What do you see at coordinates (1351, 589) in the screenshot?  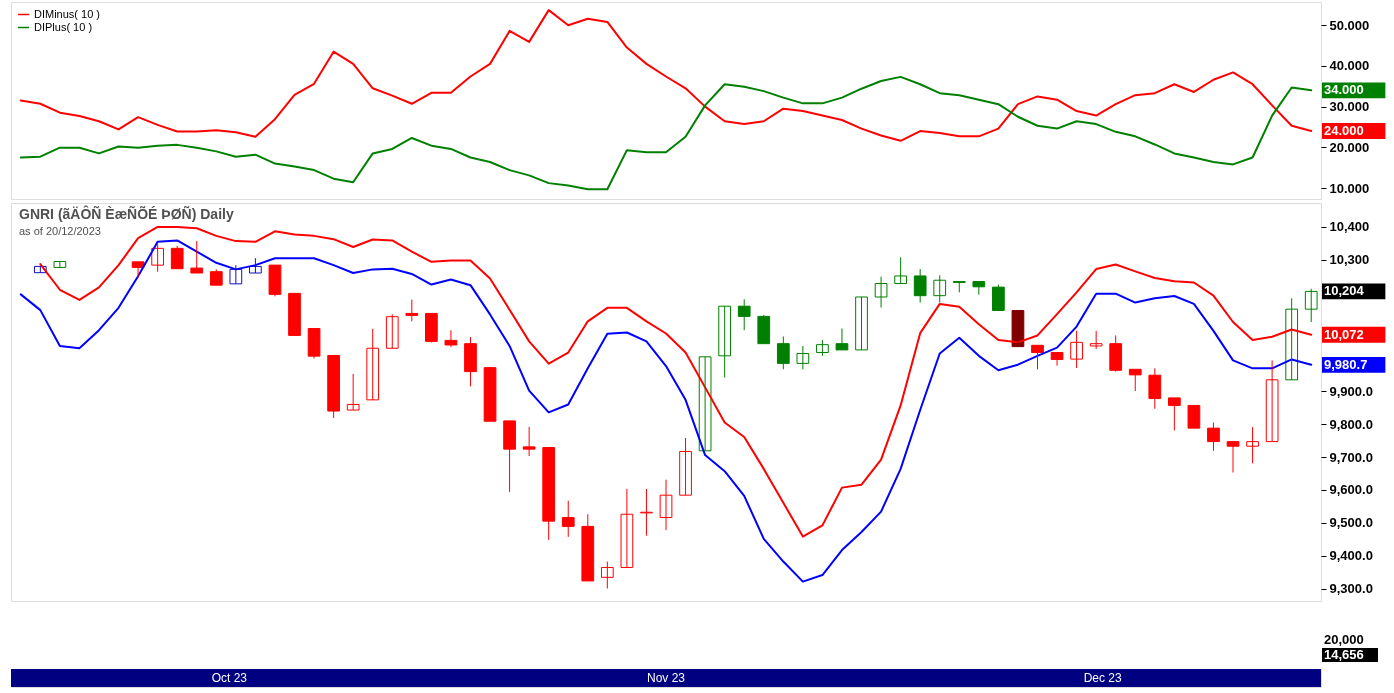 I see `y-tick-label: 9,300.0` at bounding box center [1351, 589].